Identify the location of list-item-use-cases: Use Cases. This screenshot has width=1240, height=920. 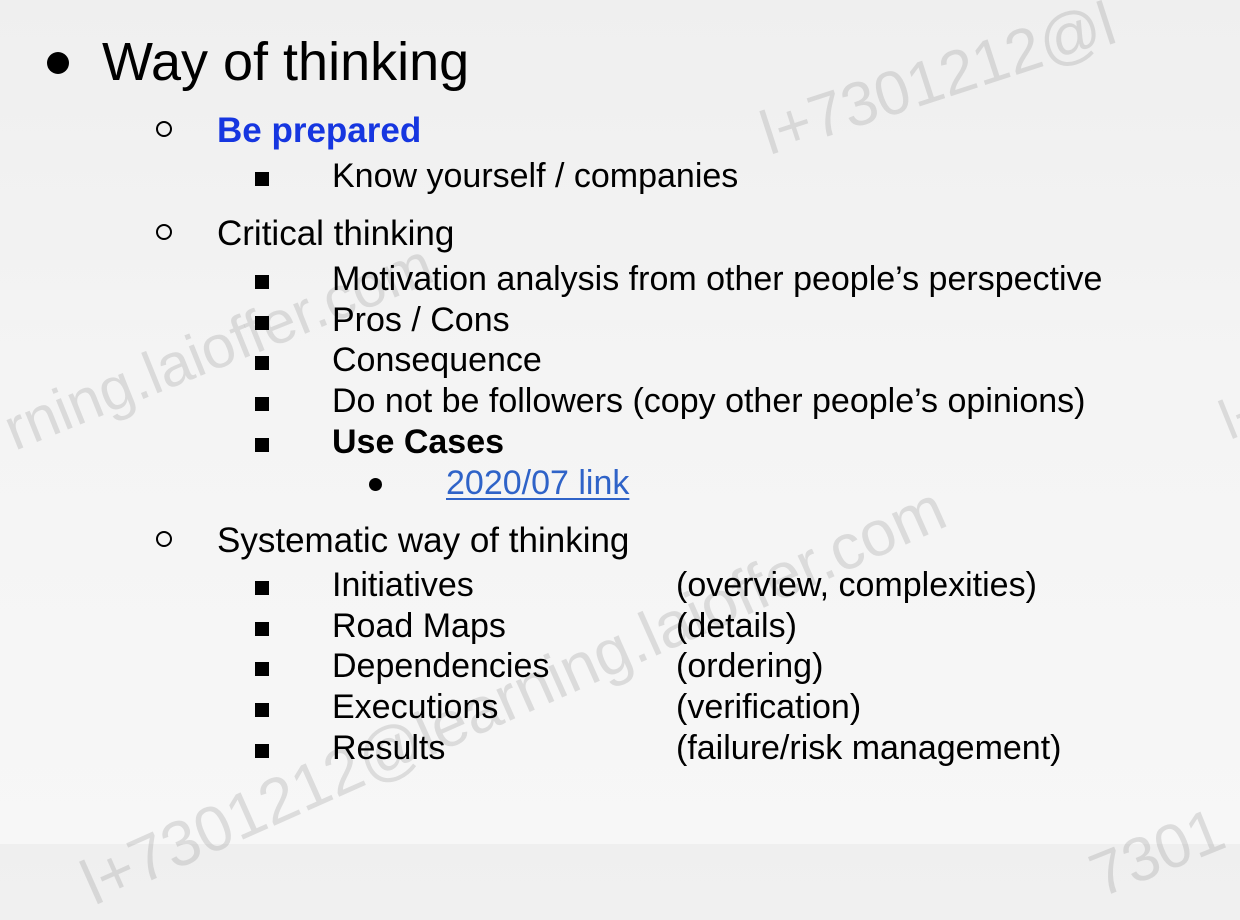
(418, 442).